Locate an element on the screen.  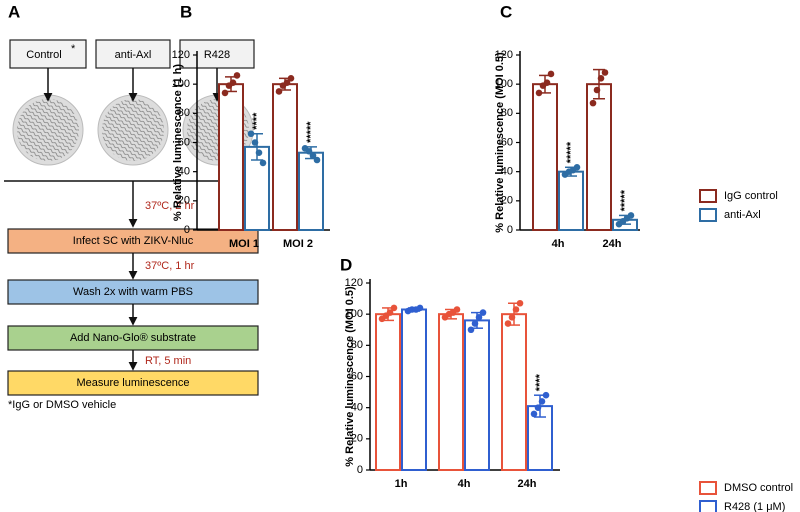
dishes is located at coordinates (133, 117).